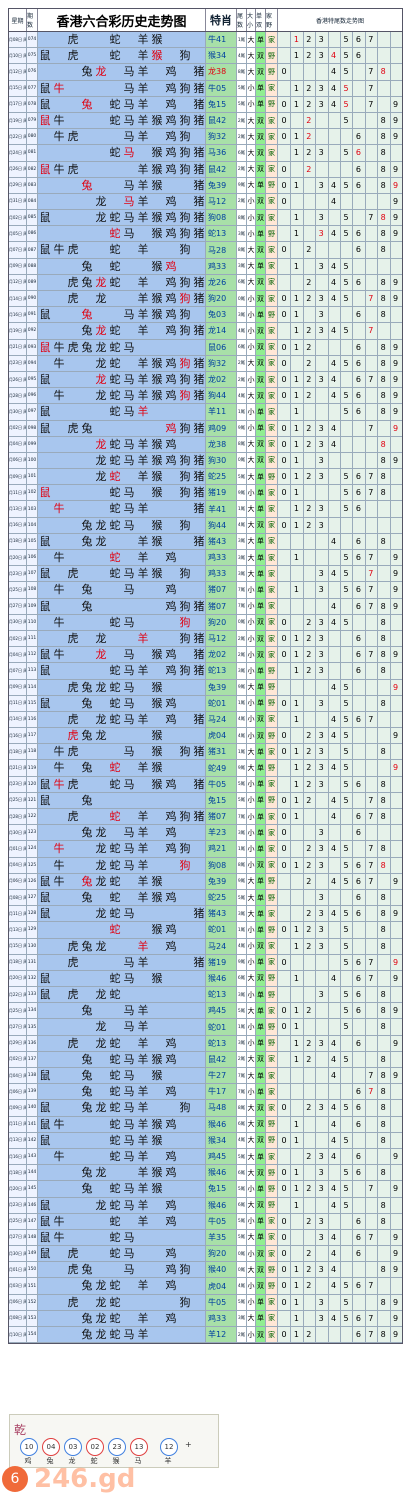 This screenshot has width=407, height=1500. Describe the element at coordinates (242, 88) in the screenshot. I see `row-tail: 5尾` at that location.